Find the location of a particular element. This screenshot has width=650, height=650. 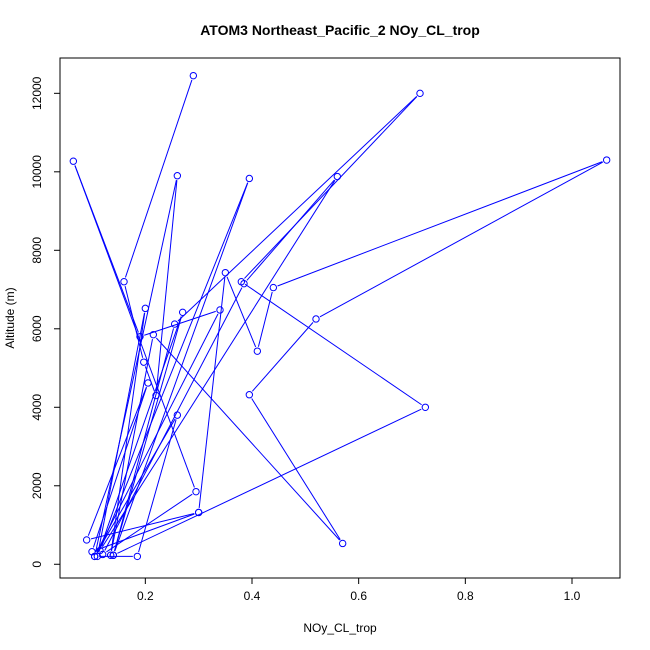

x-tick-label: 0.6 is located at coordinates (358, 596).